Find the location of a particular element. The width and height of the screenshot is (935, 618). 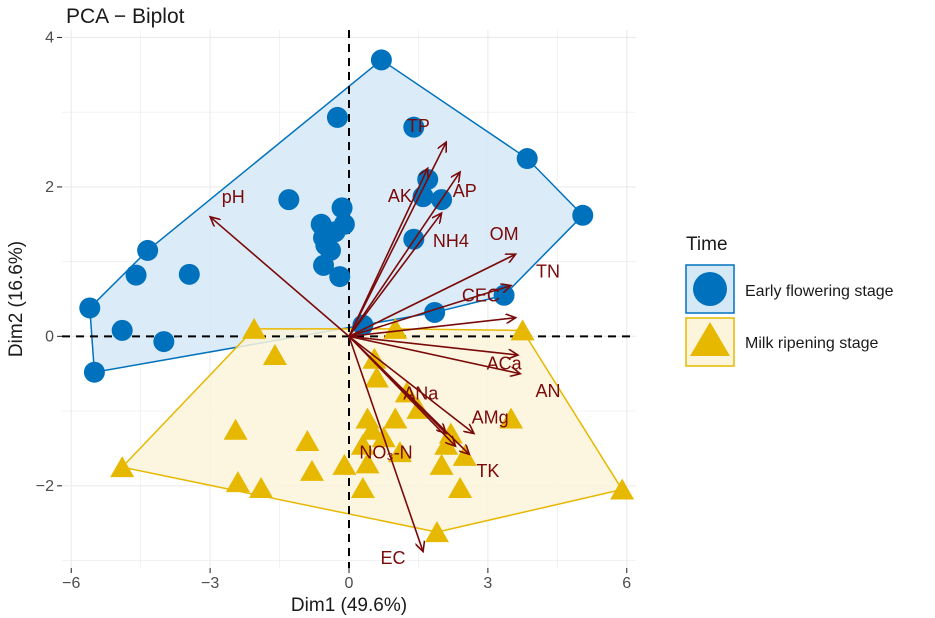

loading-label-aca: ACa is located at coordinates (505, 364).